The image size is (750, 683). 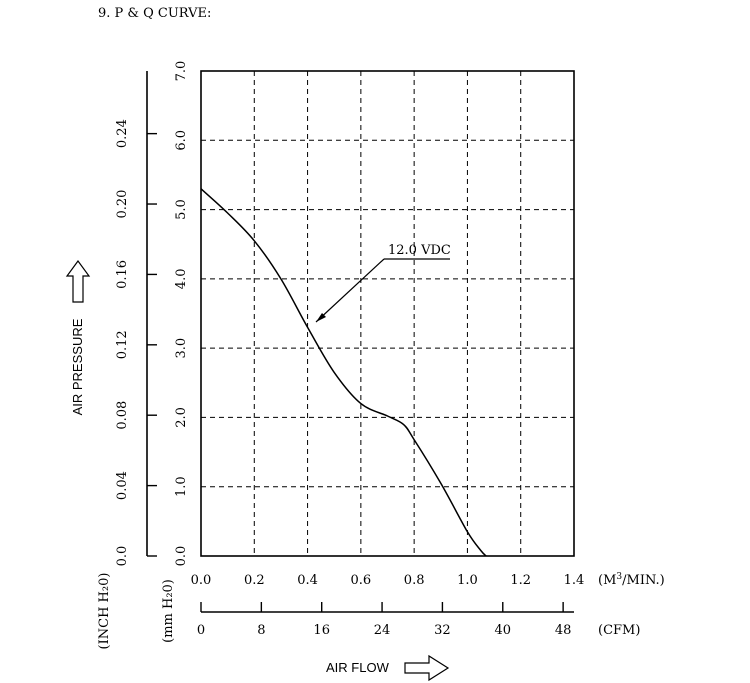 What do you see at coordinates (122, 344) in the screenshot?
I see `y-inch-tick-label: 0.12` at bounding box center [122, 344].